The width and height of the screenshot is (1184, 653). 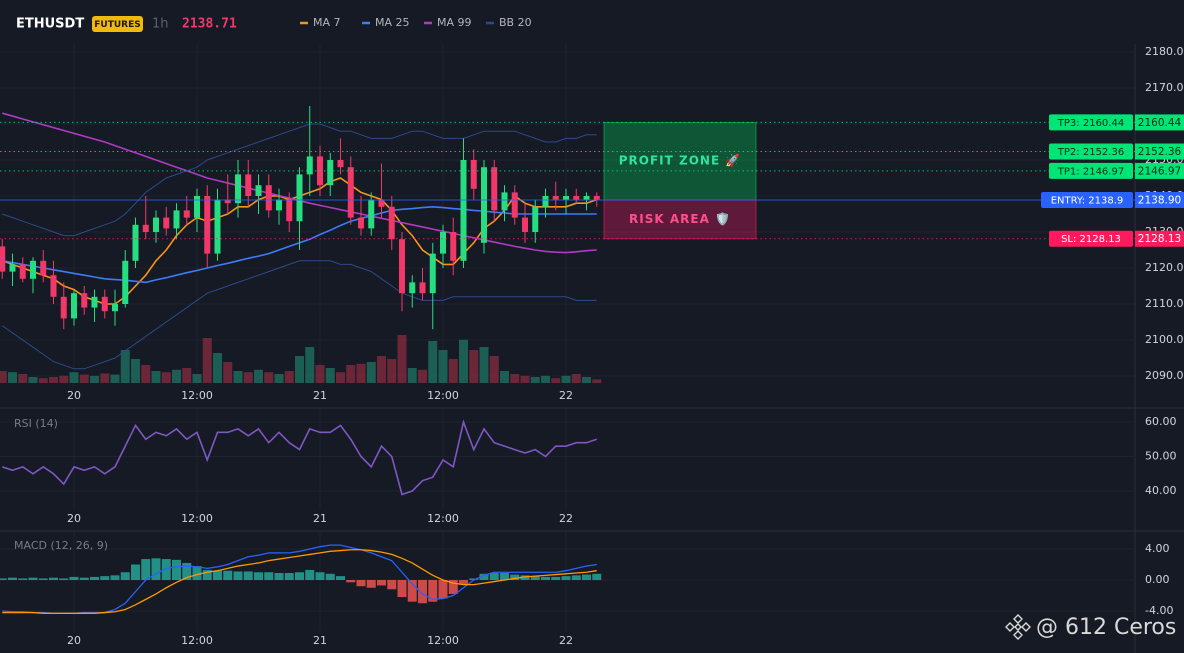 What do you see at coordinates (1157, 548) in the screenshot?
I see `y-tick-label: 4.00` at bounding box center [1157, 548].